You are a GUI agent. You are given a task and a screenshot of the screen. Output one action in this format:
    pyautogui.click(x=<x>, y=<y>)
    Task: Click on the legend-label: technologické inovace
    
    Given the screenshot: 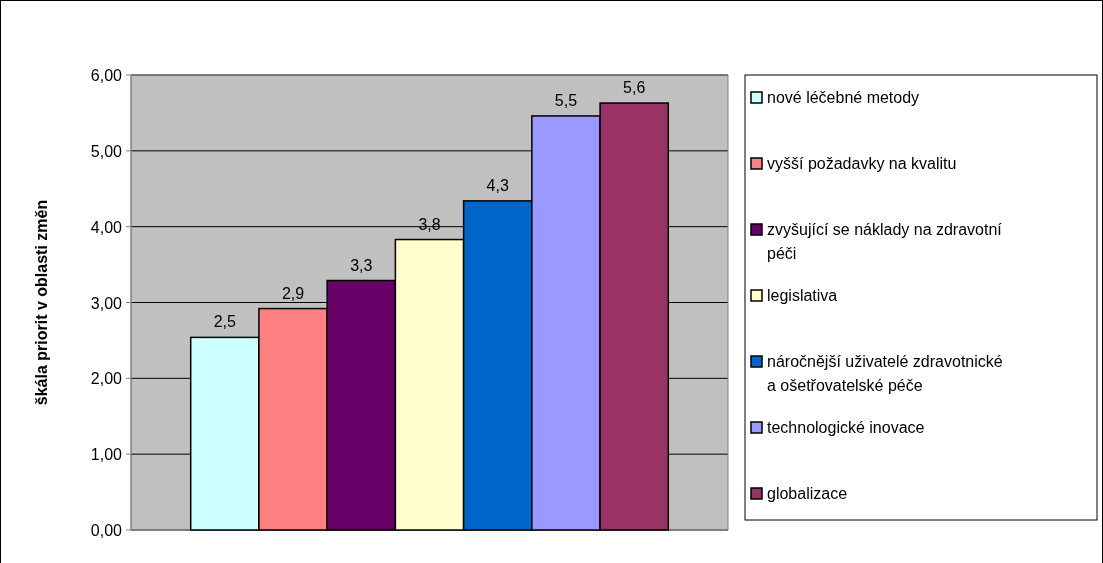 What is the action you would take?
    pyautogui.click(x=846, y=427)
    